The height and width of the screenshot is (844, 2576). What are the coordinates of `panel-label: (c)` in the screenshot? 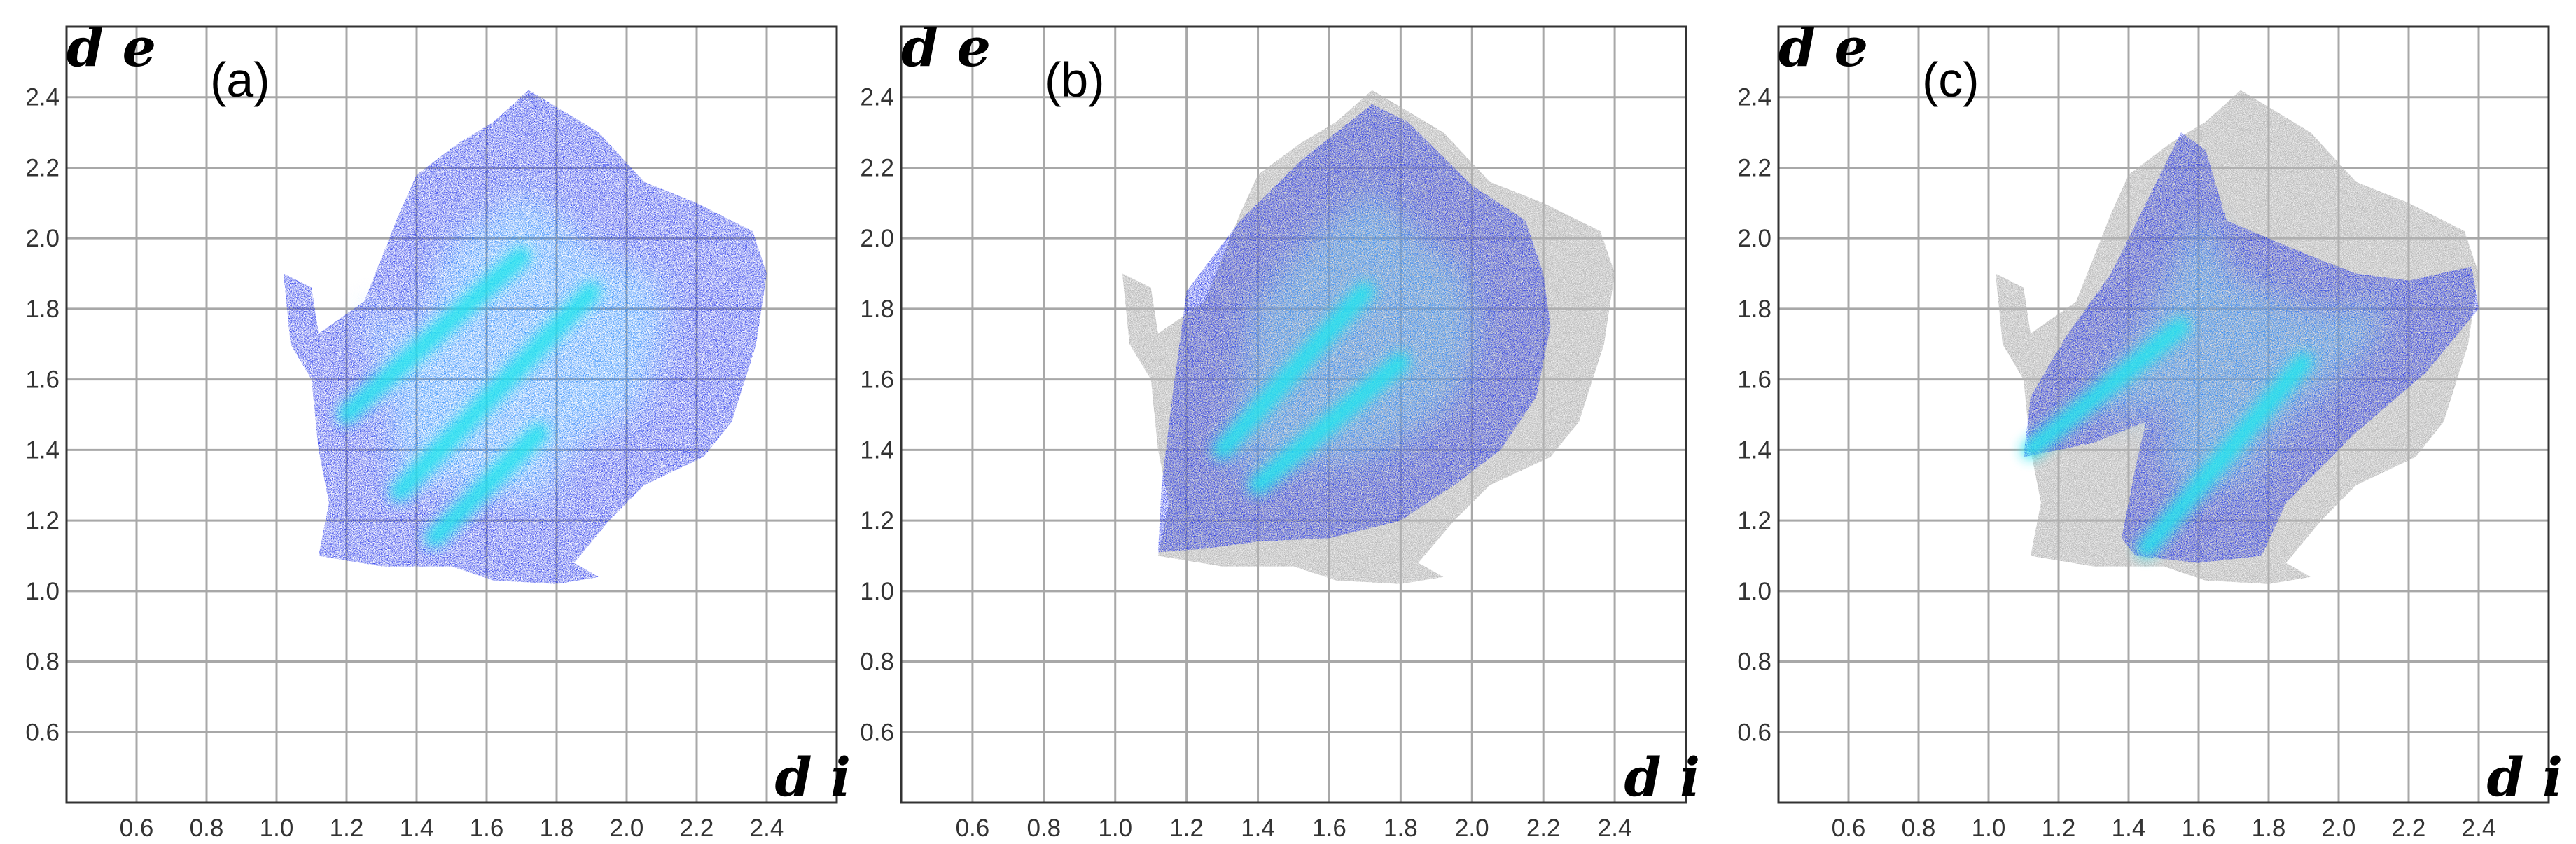 It's located at (1950, 80).